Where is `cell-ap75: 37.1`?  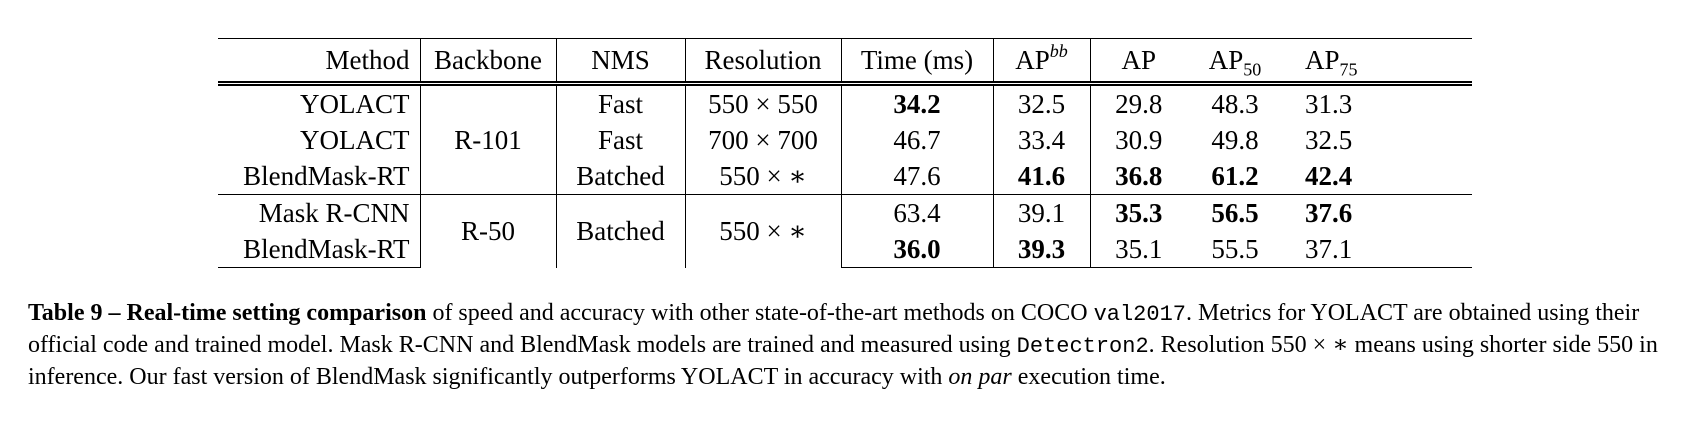
cell-ap75: 37.1 is located at coordinates (1377, 249).